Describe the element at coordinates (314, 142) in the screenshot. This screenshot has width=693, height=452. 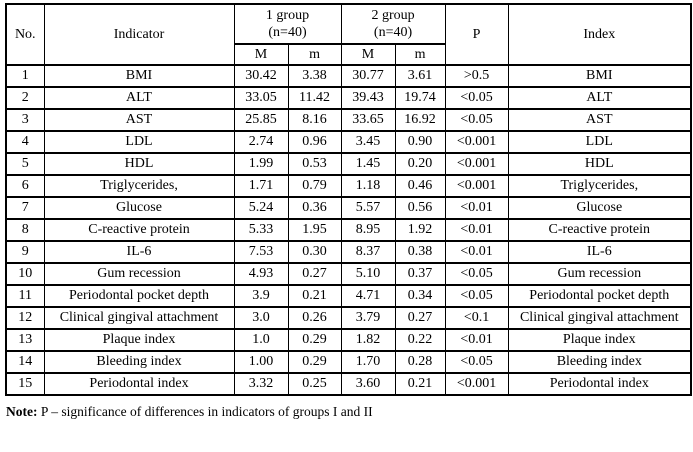
I see `cell-group1-m: 0.96` at that location.